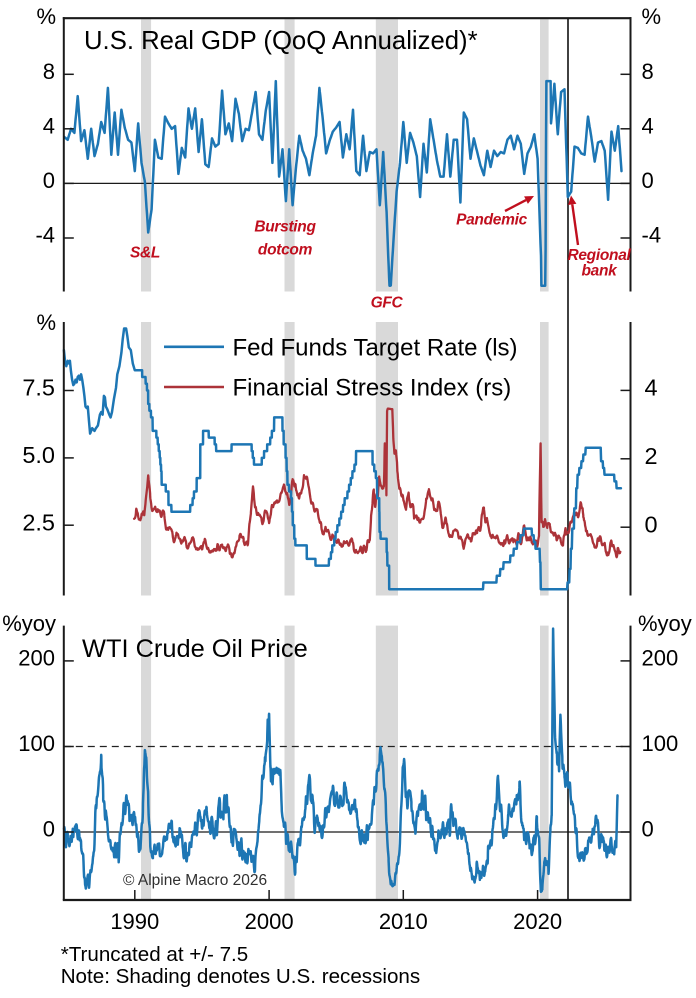  What do you see at coordinates (651, 456) in the screenshot?
I see `svg-text: 2` at bounding box center [651, 456].